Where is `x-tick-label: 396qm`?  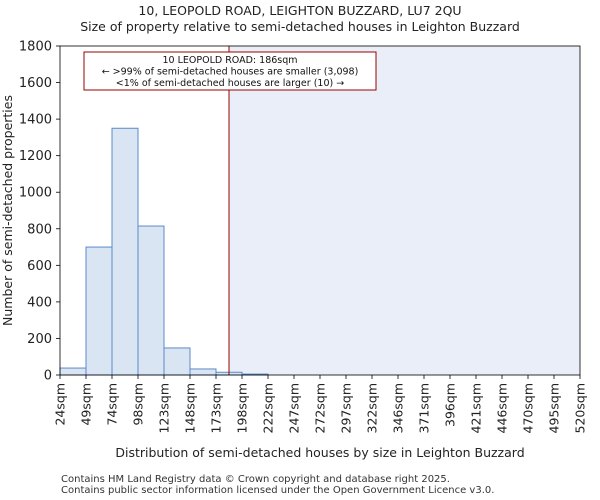 x-tick-label: 396qm is located at coordinates (450, 405).